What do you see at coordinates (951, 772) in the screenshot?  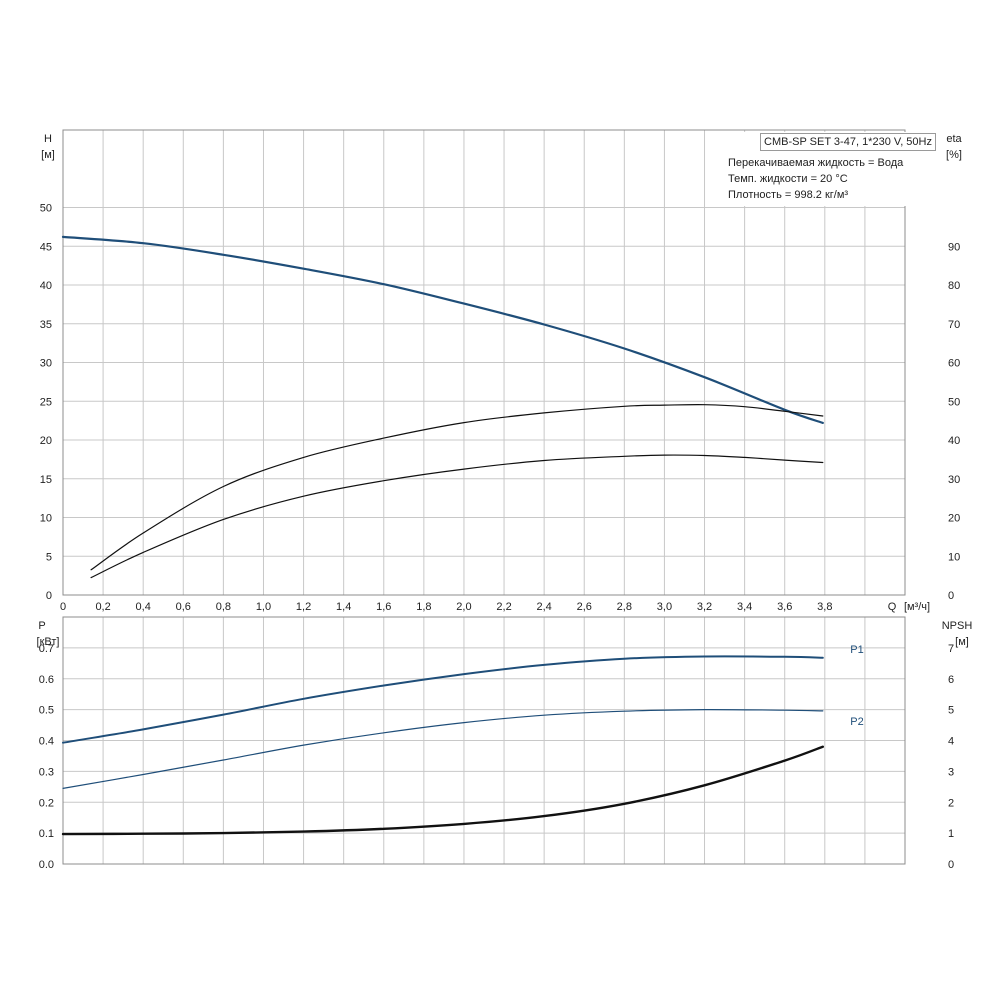 I see `y-right-tick-label: 3` at bounding box center [951, 772].